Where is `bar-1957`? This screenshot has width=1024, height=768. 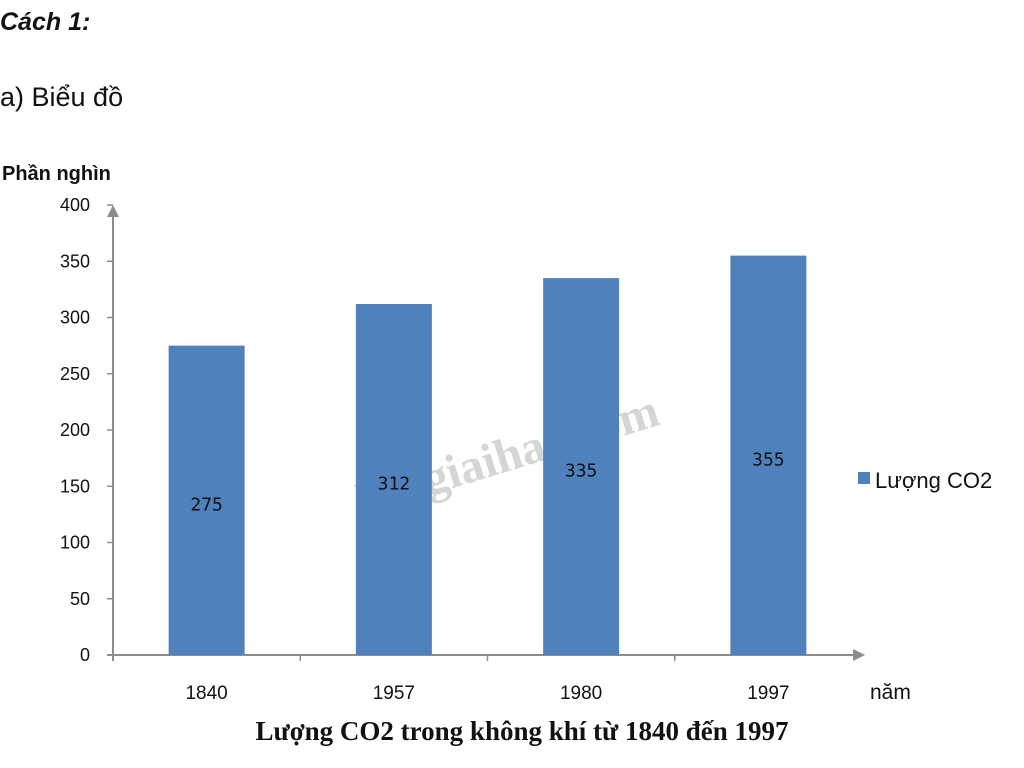 bar-1957 is located at coordinates (393, 479).